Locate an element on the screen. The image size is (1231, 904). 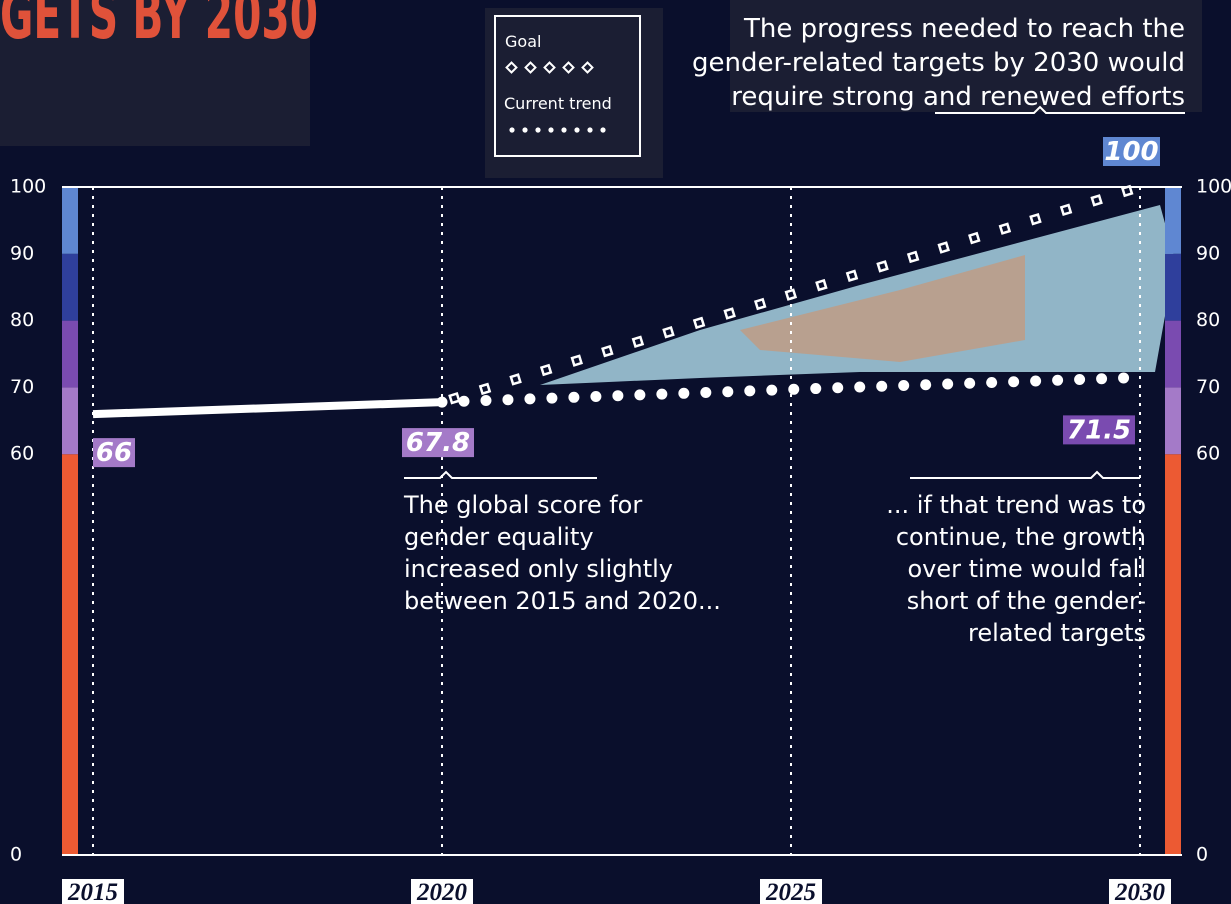
x-tick-label: 2025 is located at coordinates (790, 891).